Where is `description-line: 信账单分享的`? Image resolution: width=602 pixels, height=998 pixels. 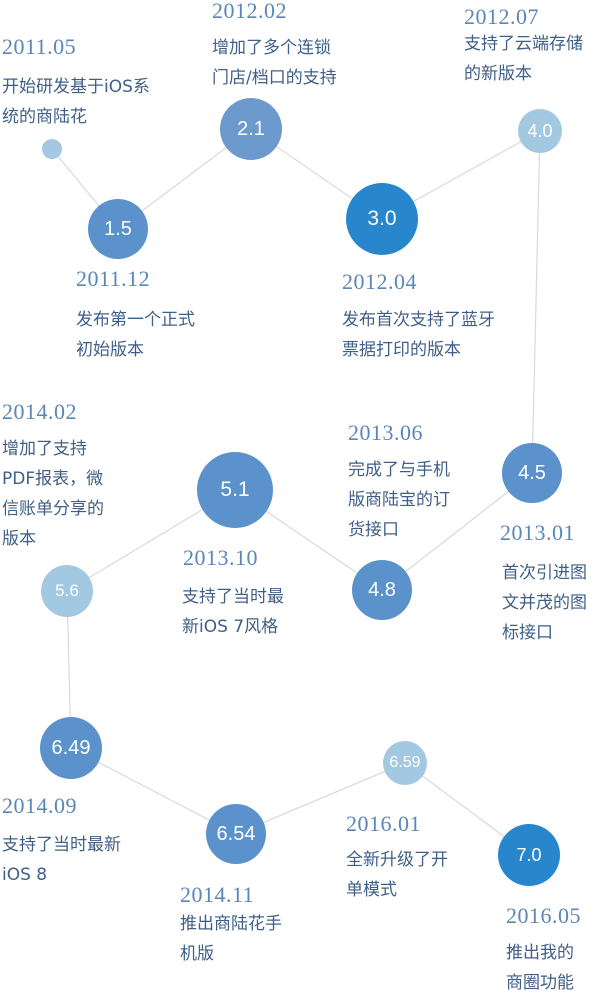 description-line: 信账单分享的 is located at coordinates (53, 509).